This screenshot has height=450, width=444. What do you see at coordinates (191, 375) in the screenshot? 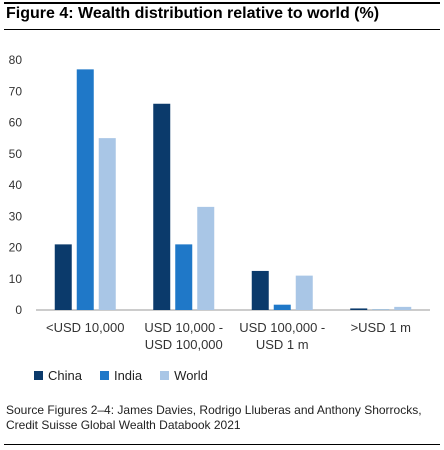
I see `legend-label: World` at bounding box center [191, 375].